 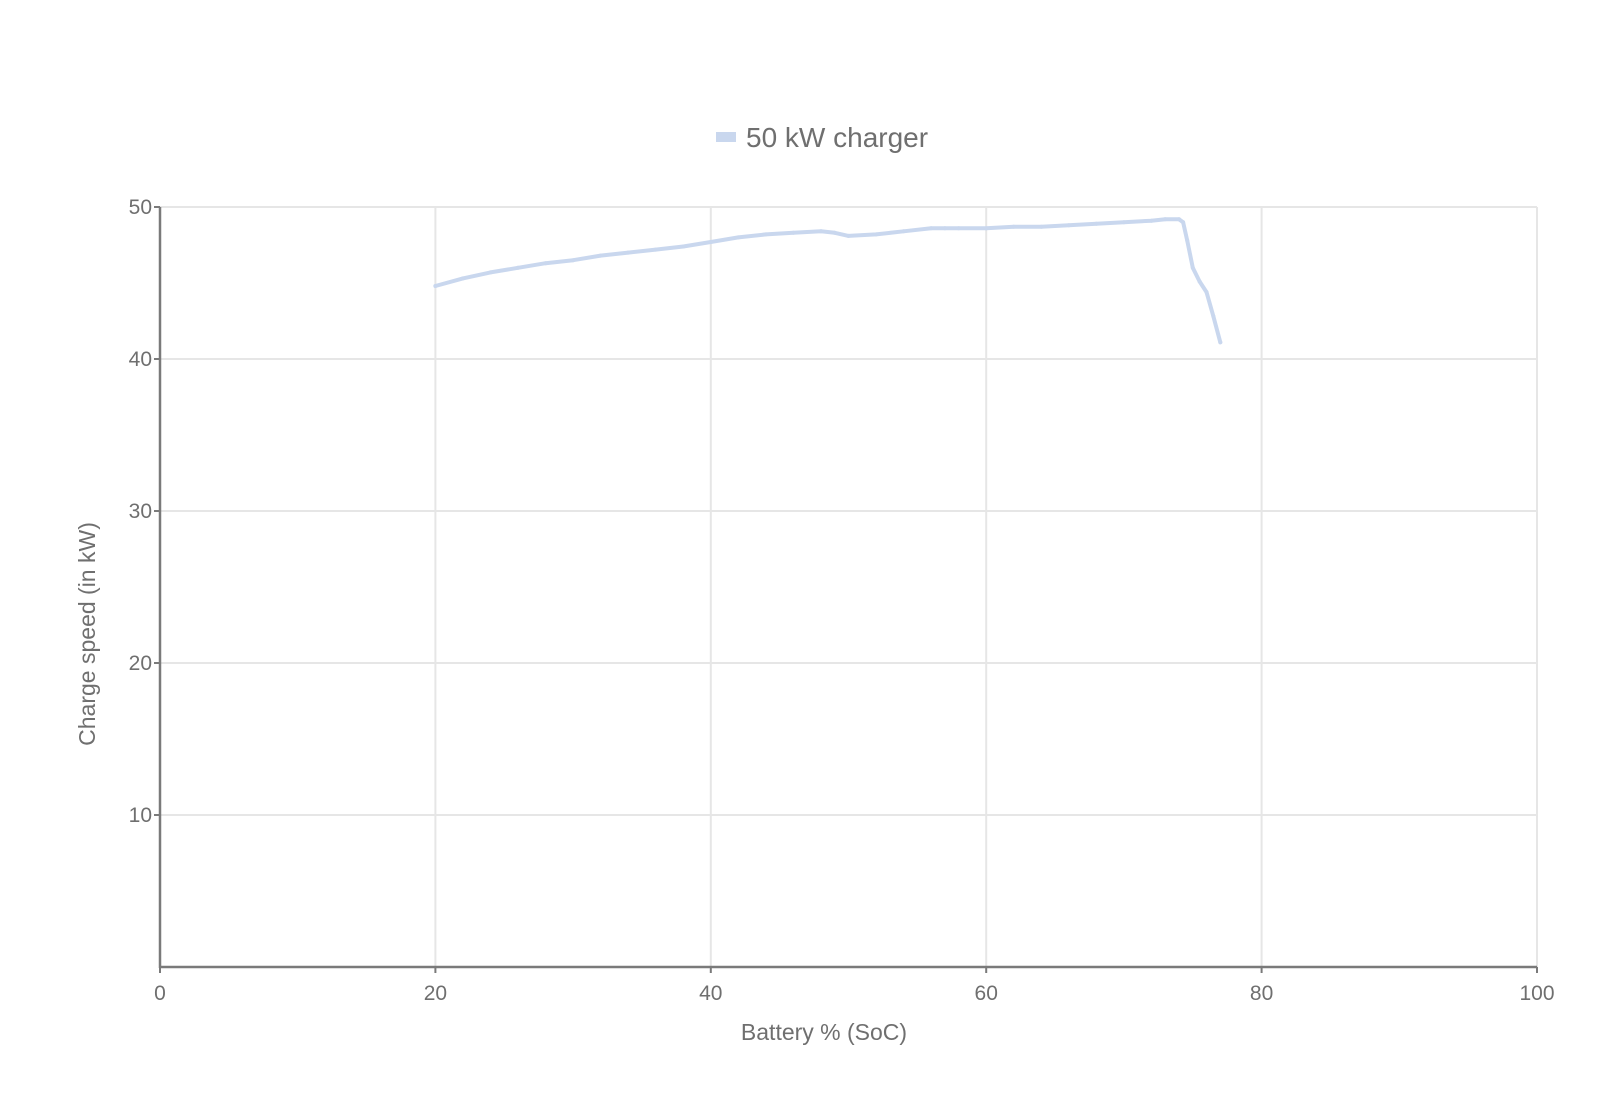 What do you see at coordinates (824, 1032) in the screenshot?
I see `x-axis-title: Battery % (SoC)` at bounding box center [824, 1032].